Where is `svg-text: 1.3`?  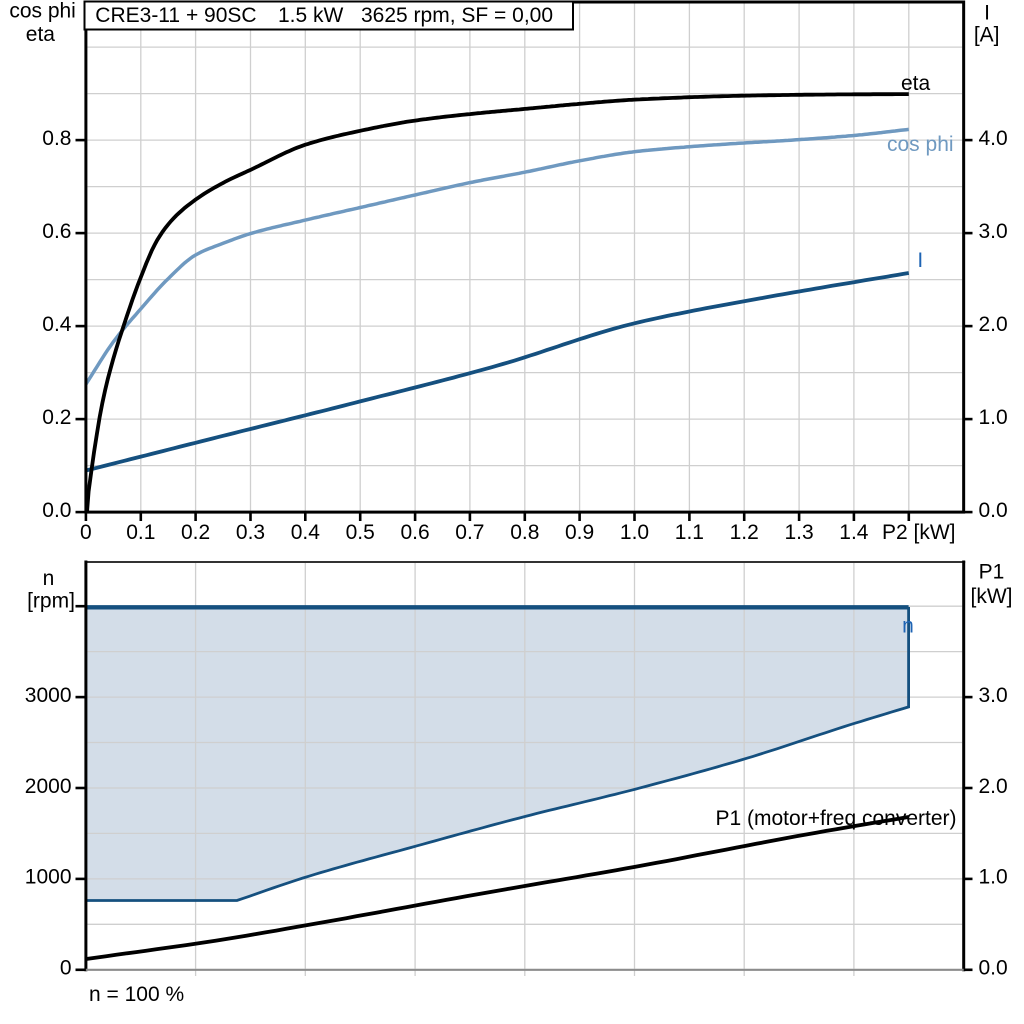 svg-text: 1.3 is located at coordinates (798, 532).